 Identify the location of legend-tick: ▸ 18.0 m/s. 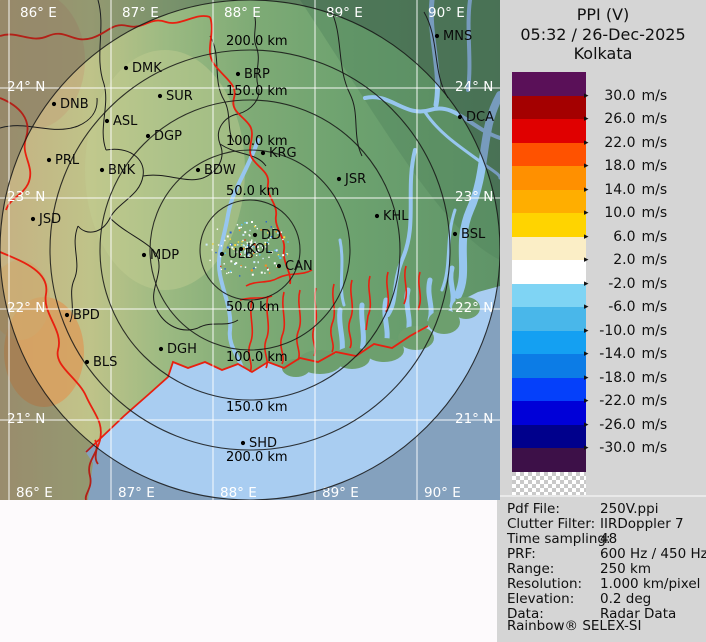
(644, 166).